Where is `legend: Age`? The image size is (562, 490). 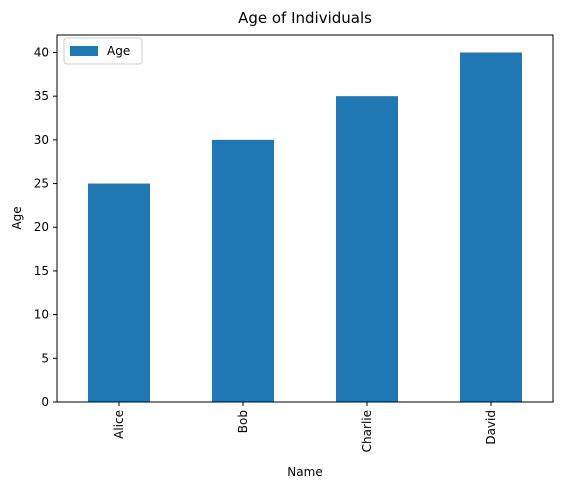 legend: Age is located at coordinates (103, 51).